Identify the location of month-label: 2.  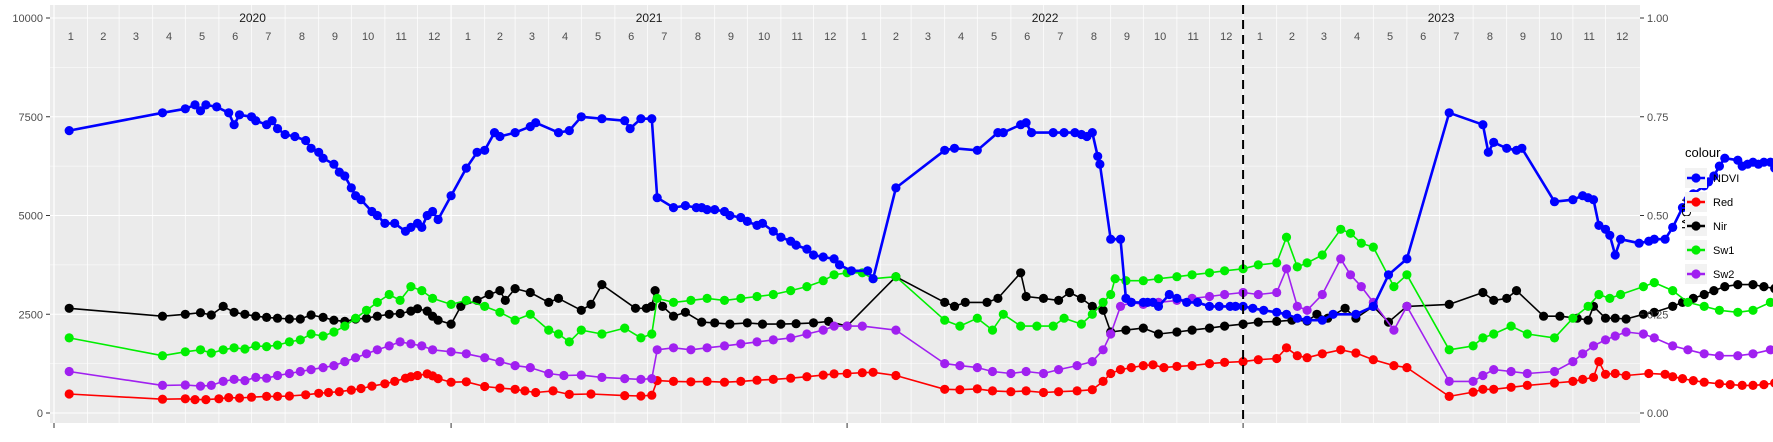
(500, 37).